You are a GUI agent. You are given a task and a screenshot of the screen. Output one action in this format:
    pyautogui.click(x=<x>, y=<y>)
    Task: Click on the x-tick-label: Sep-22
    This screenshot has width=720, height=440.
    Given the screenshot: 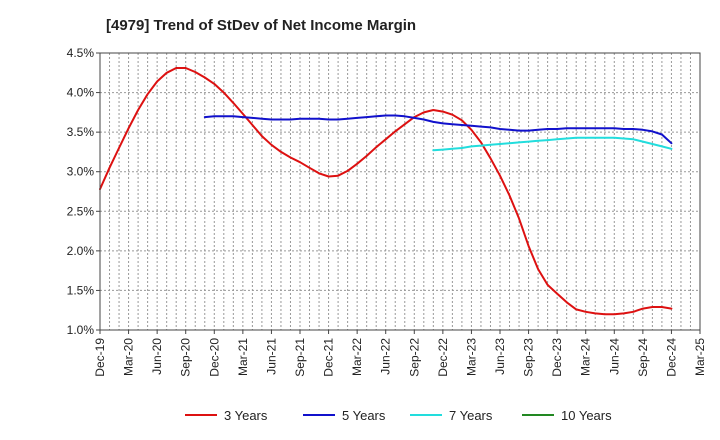 What is the action you would take?
    pyautogui.click(x=414, y=357)
    